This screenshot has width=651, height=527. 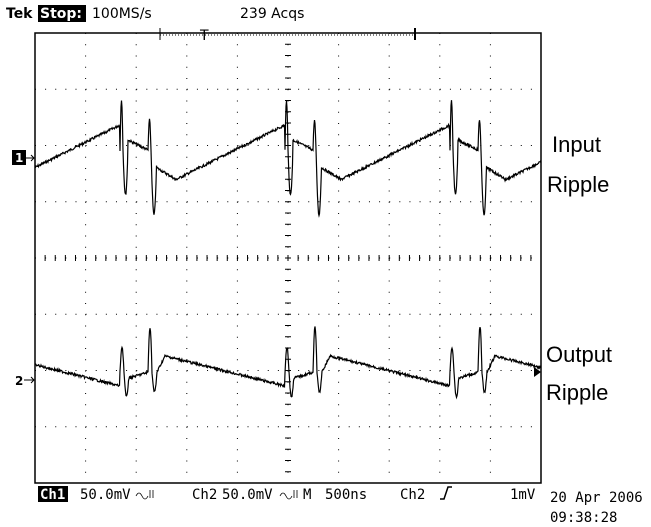 I want to click on trigger-level: 1mV, so click(x=523, y=495).